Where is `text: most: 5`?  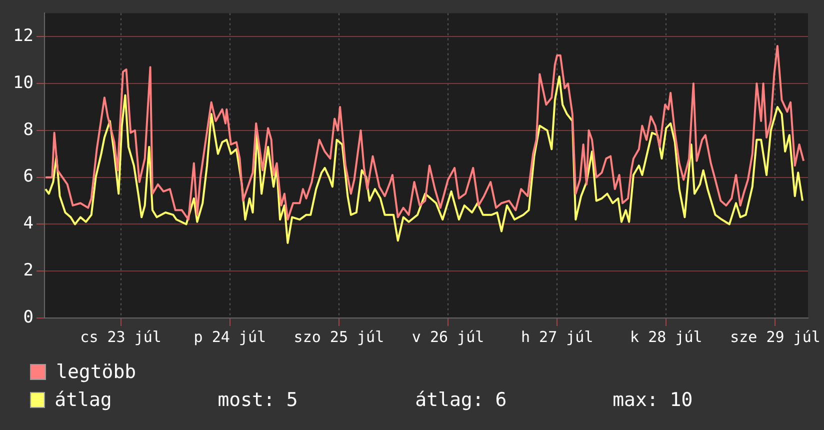 text: most: 5 is located at coordinates (258, 400).